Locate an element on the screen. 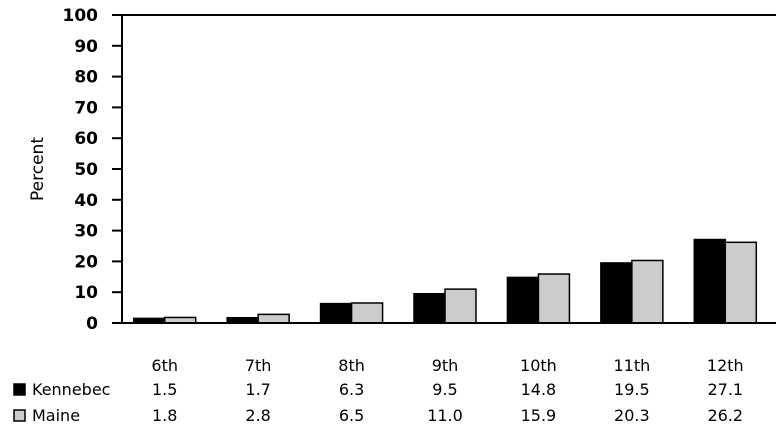 The image size is (776, 428). bar-kennebec-10th is located at coordinates (523, 300).